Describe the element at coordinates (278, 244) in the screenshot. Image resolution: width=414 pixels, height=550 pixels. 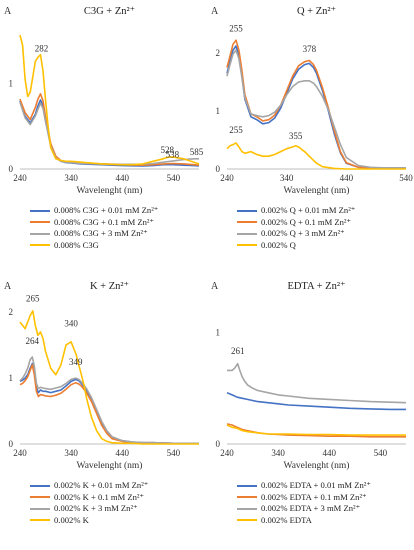
I see `legend-label: 0.002% Q` at that location.